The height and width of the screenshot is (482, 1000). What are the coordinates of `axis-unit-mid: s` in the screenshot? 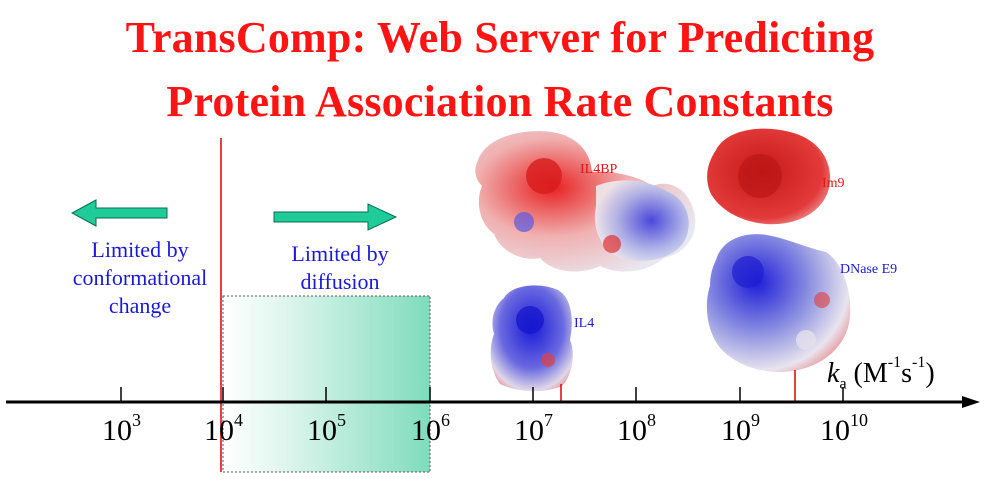 It's located at (907, 373).